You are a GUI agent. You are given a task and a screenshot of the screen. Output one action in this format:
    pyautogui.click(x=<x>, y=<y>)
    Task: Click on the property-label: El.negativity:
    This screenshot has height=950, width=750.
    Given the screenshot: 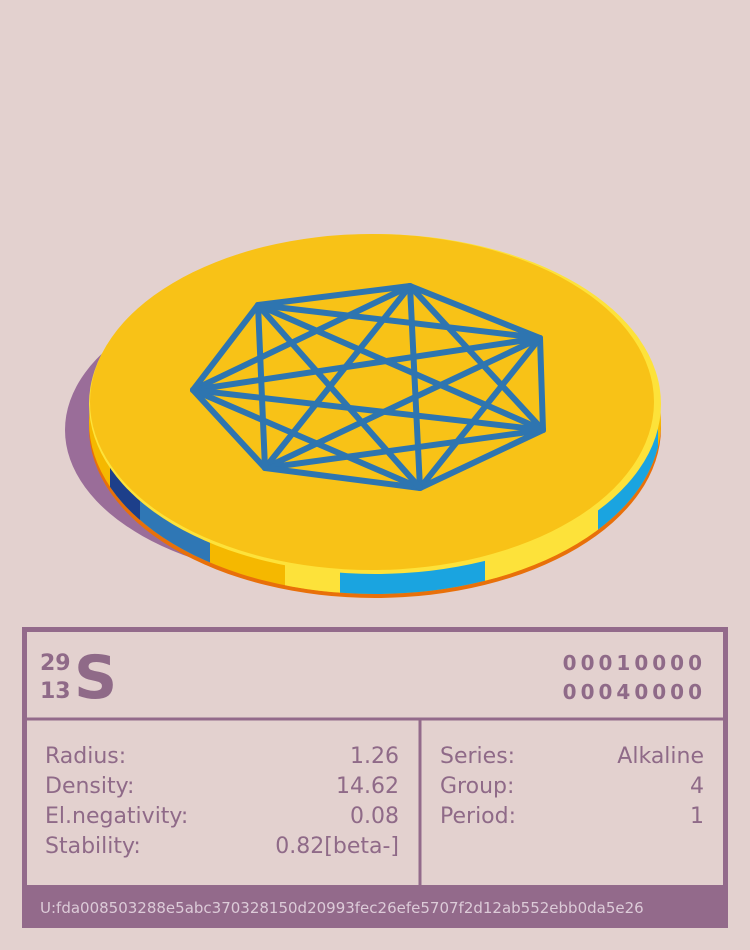 What is the action you would take?
    pyautogui.click(x=116, y=816)
    